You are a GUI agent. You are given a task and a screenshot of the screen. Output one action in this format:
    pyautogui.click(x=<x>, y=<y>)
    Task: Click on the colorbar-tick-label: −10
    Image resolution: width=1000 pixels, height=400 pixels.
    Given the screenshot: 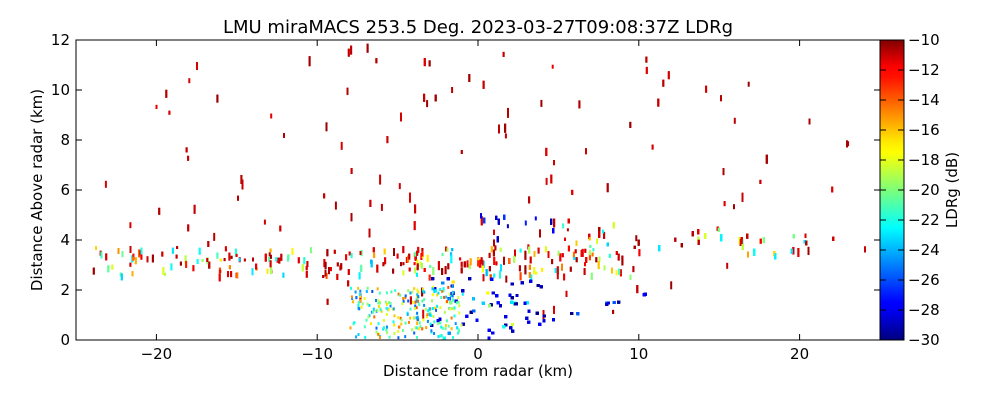 What is the action you would take?
    pyautogui.click(x=924, y=40)
    